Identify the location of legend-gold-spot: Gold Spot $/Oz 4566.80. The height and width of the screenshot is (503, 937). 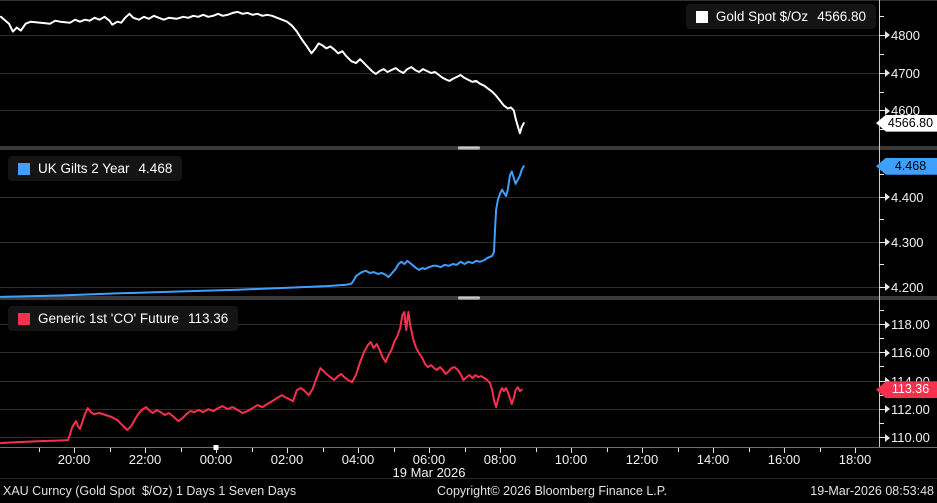
(780, 16).